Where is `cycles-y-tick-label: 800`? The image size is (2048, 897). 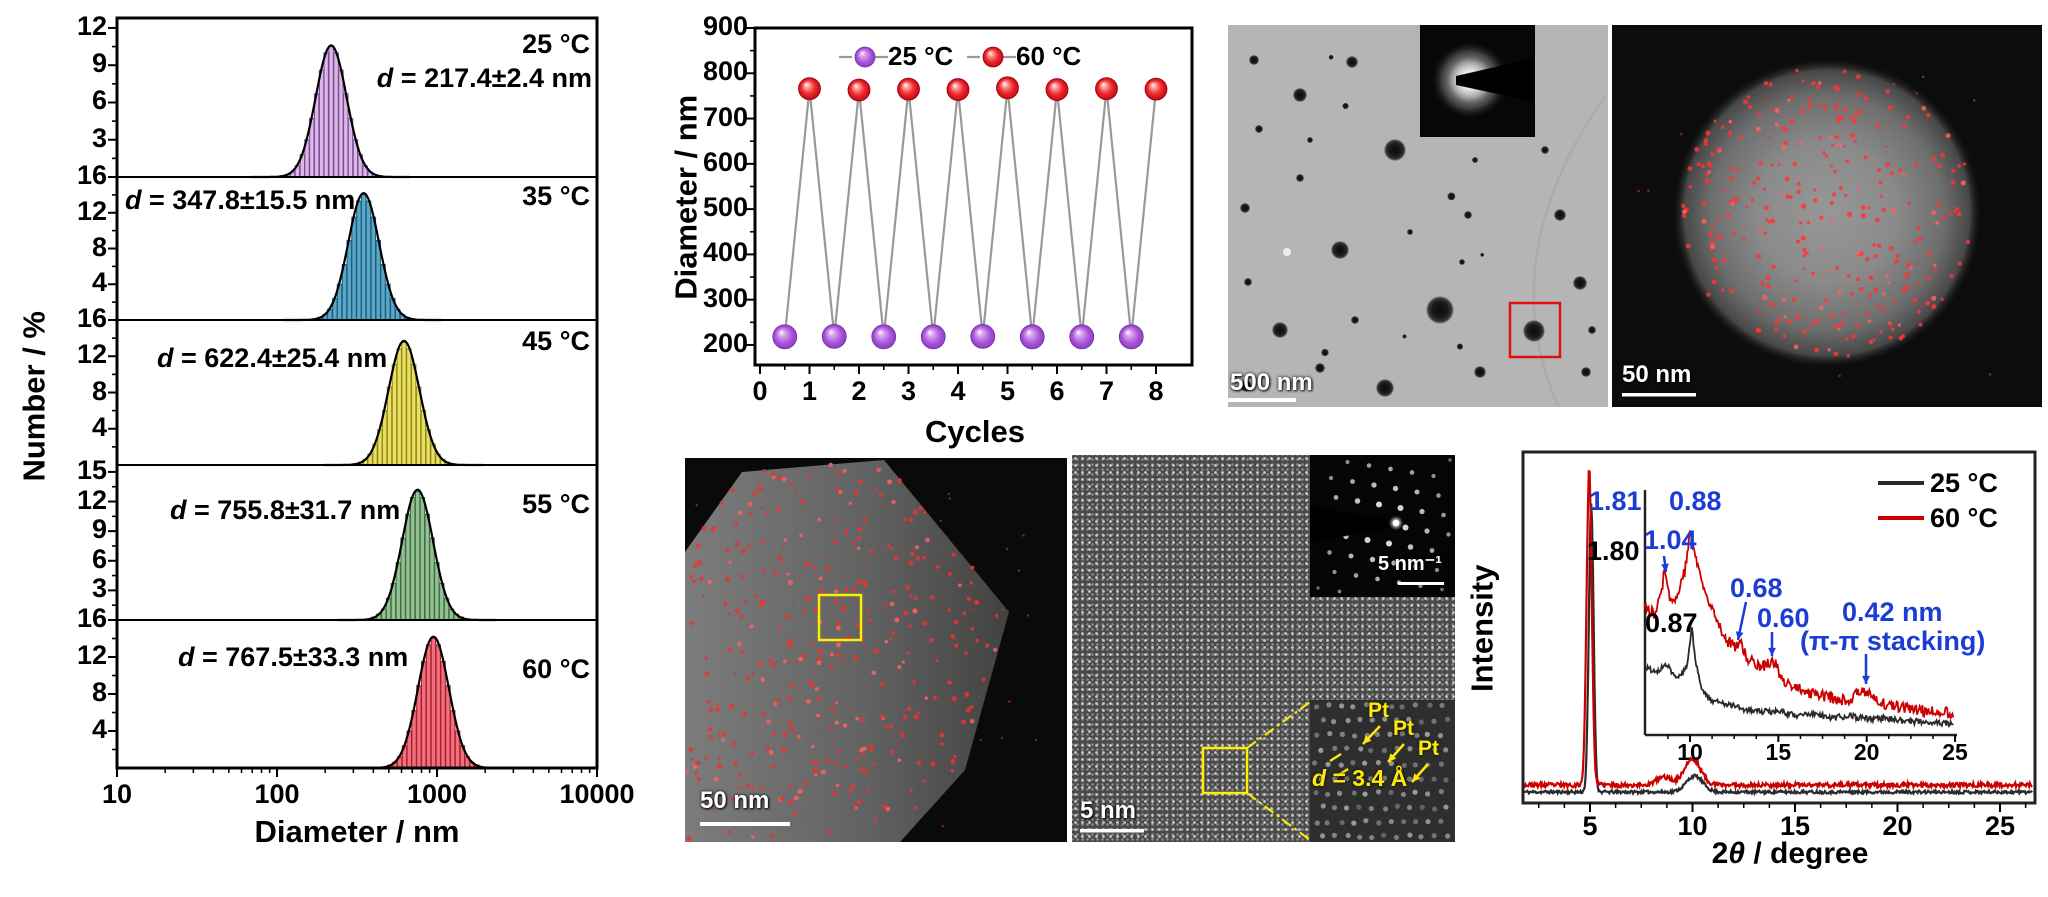
cycles-y-tick-label: 800 is located at coordinates (725, 71).